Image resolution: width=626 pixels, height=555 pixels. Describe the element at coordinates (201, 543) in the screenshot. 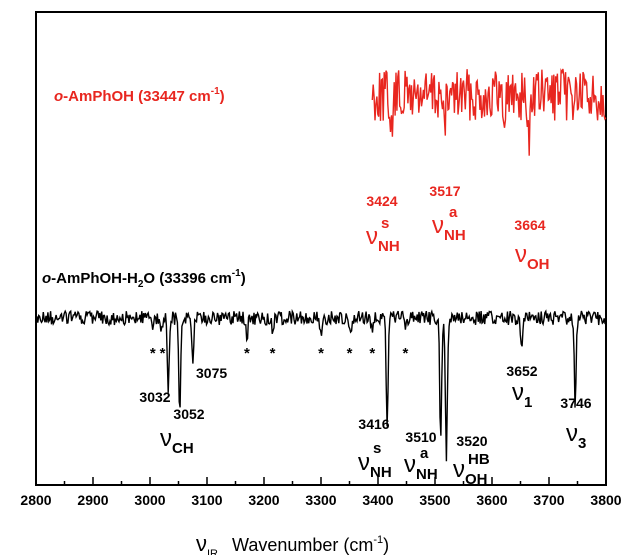

I see `x-axis-symbol: ν` at that location.